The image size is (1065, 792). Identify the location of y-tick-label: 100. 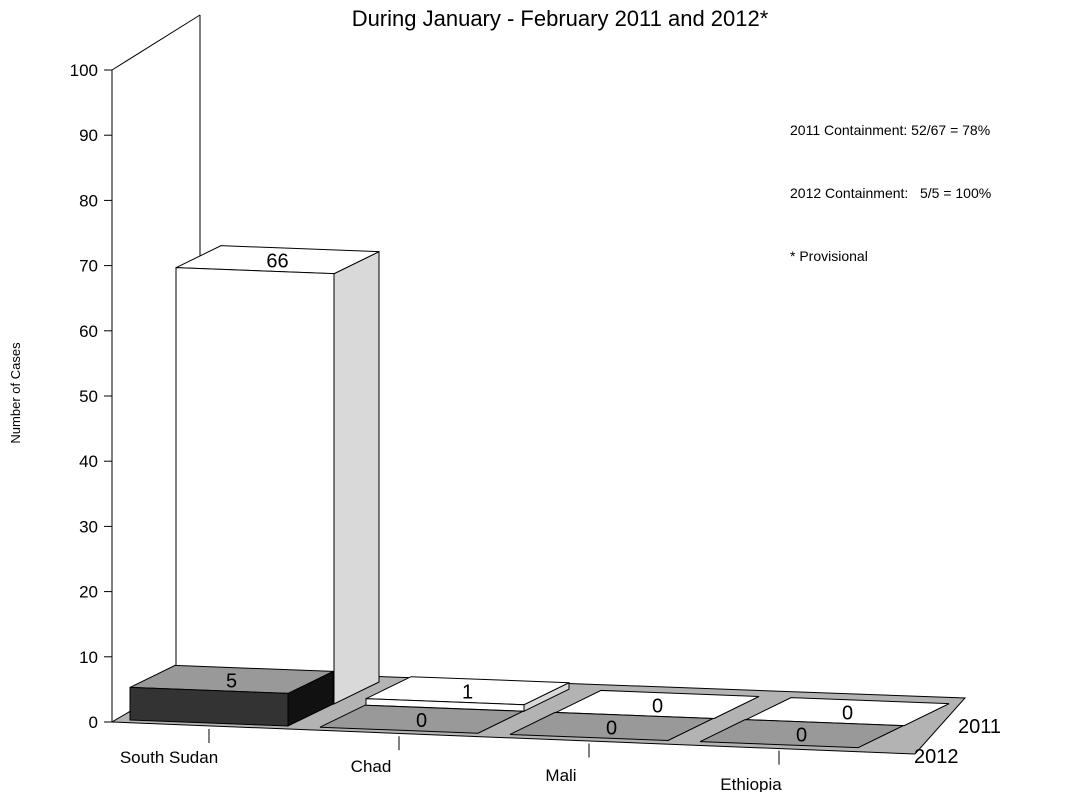
(84, 70).